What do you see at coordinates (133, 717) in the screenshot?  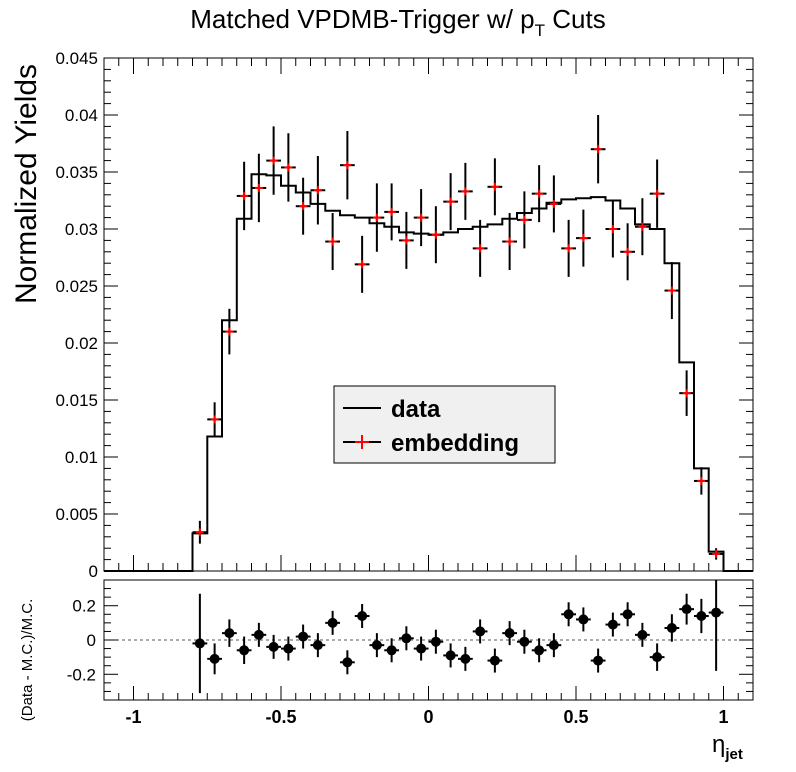 I see `x-tick-label: -1` at bounding box center [133, 717].